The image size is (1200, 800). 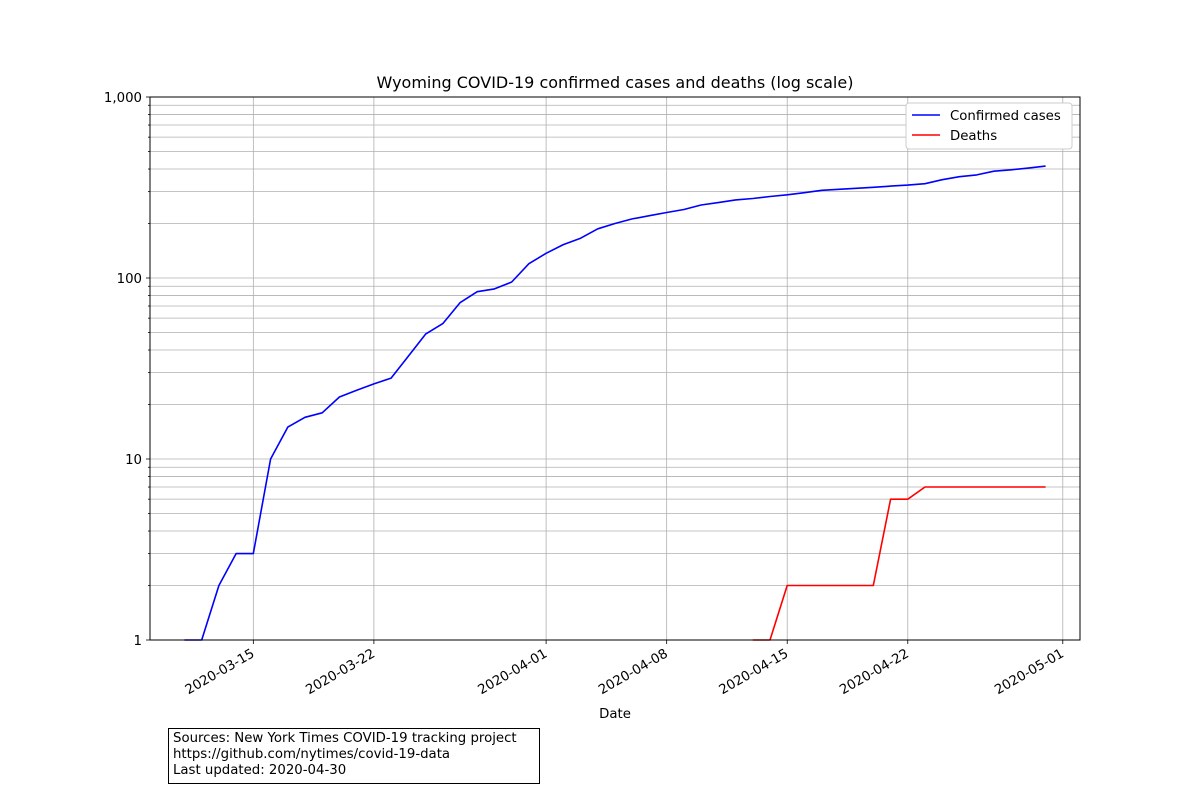 What do you see at coordinates (633, 672) in the screenshot?
I see `x-tick-label: 2020-04-08` at bounding box center [633, 672].